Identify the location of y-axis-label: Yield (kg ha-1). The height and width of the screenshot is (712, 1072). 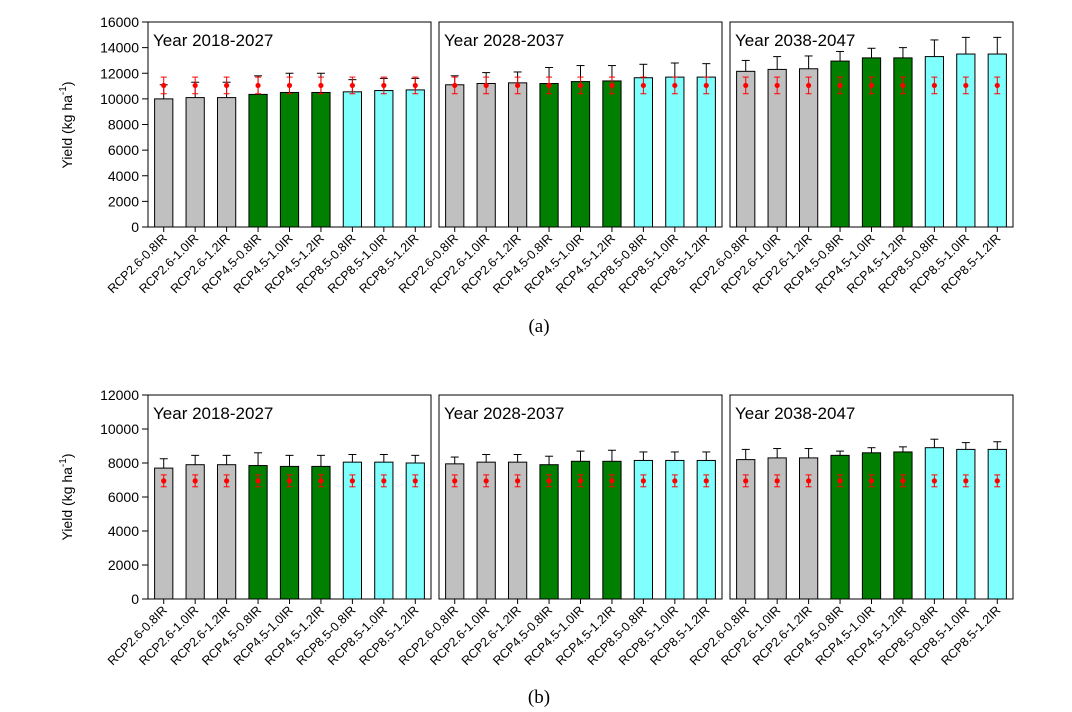
(66, 497).